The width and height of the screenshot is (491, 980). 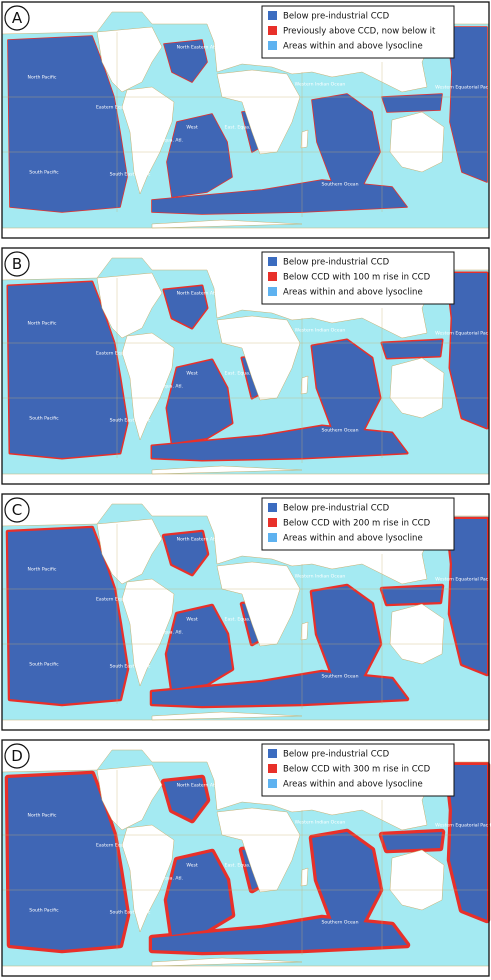 I want to click on panel-letter: A, so click(x=17, y=18).